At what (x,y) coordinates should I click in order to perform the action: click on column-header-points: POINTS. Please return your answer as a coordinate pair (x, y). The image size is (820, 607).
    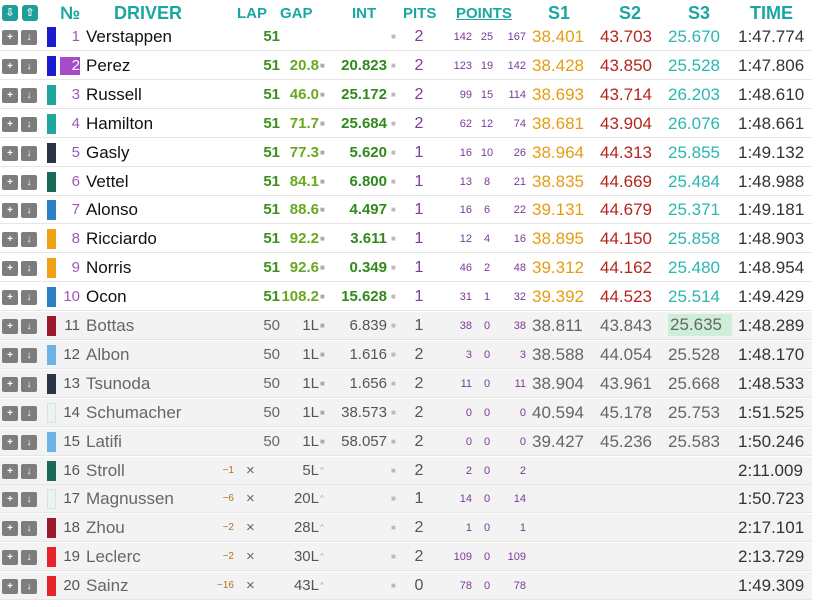
    Looking at the image, I should click on (484, 13).